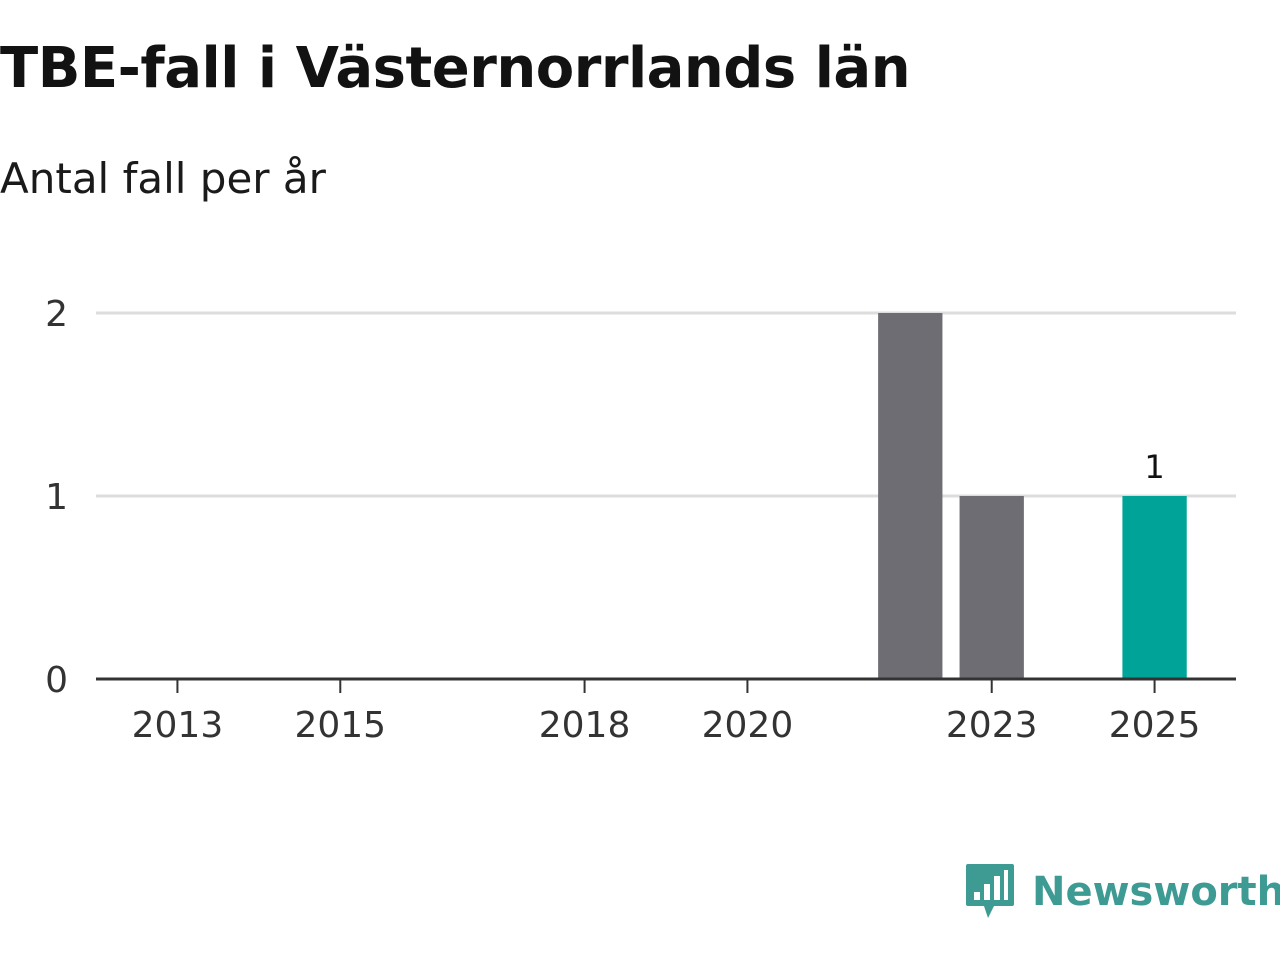  What do you see at coordinates (56, 680) in the screenshot?
I see `y-tick-label-0: 0` at bounding box center [56, 680].